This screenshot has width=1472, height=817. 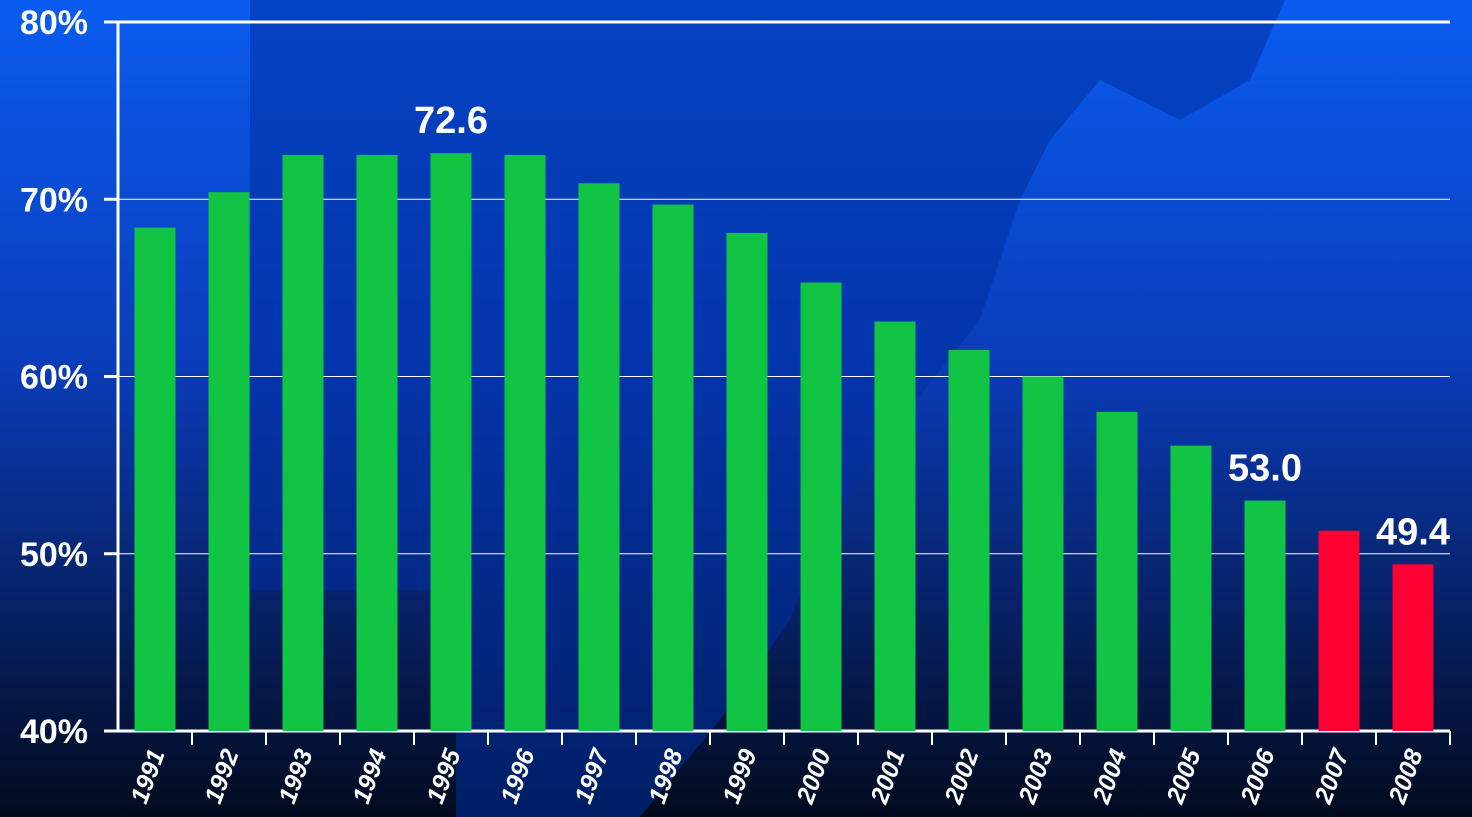 What do you see at coordinates (451, 121) in the screenshot?
I see `data-label: 72.6` at bounding box center [451, 121].